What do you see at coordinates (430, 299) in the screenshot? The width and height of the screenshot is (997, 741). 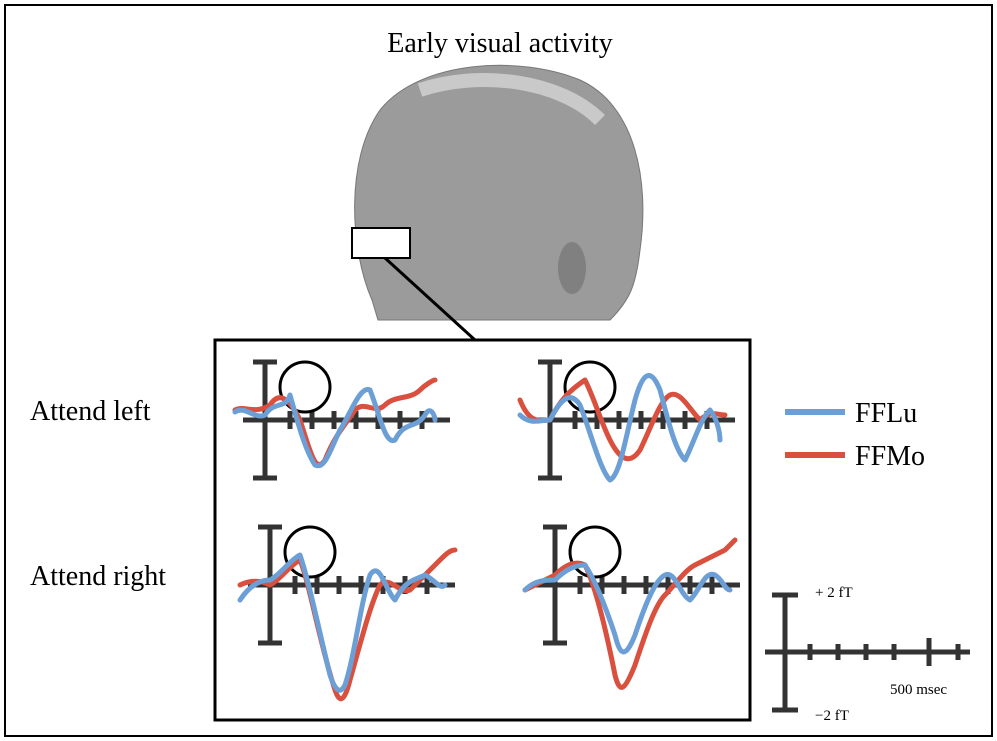 I see `pointer` at bounding box center [430, 299].